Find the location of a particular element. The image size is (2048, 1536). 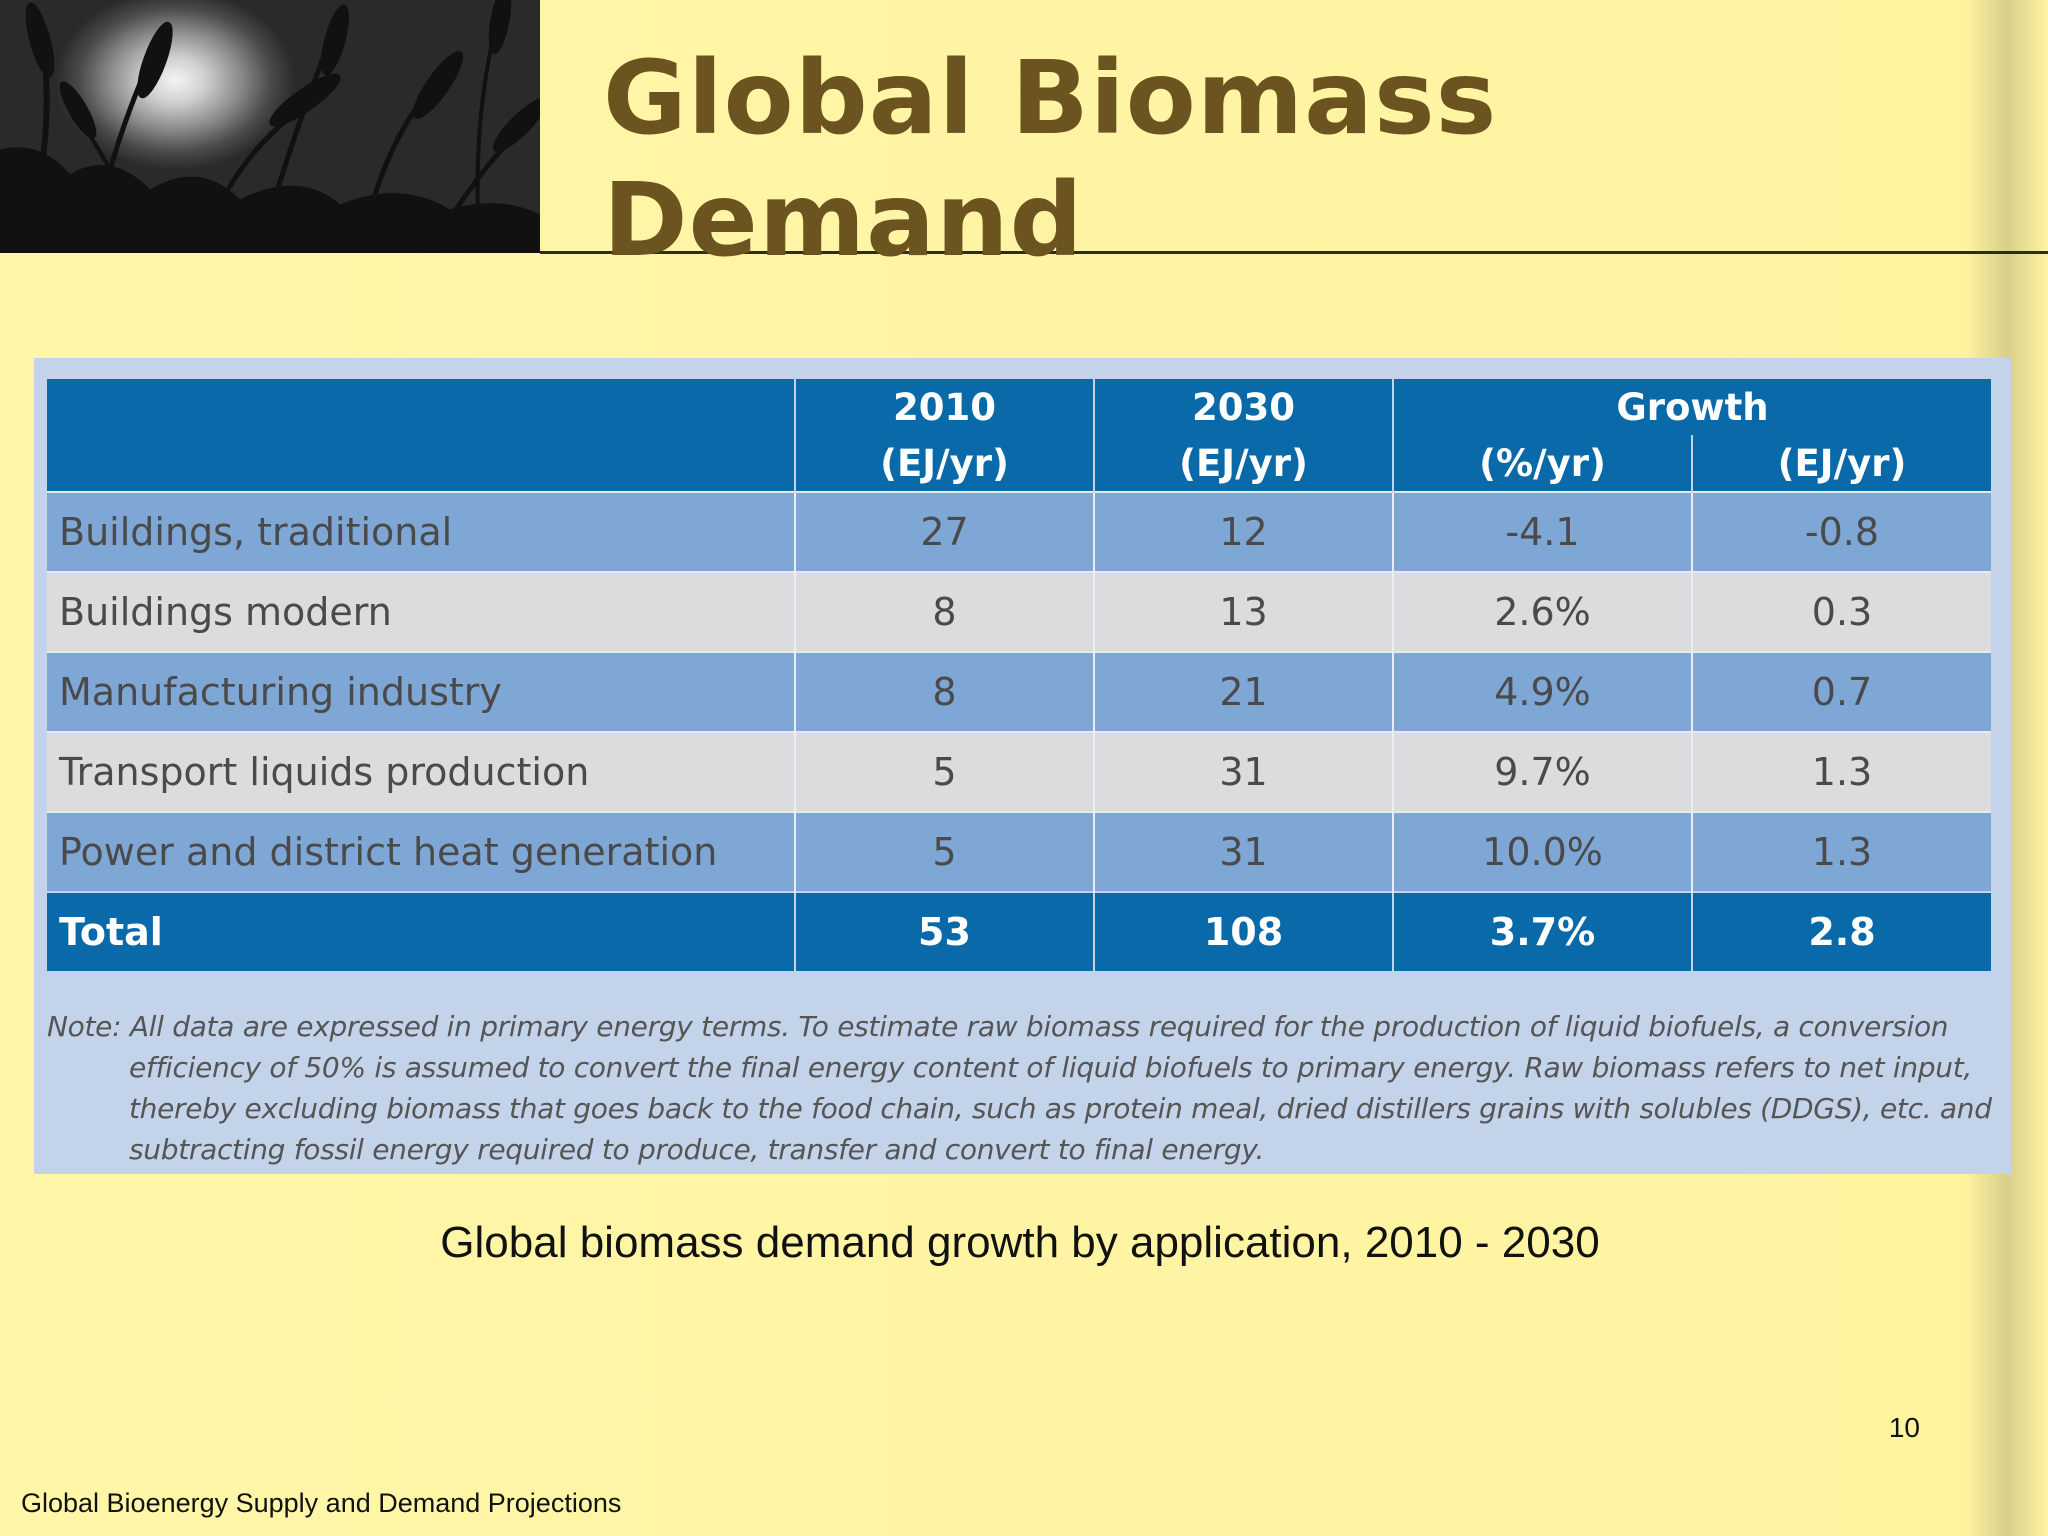

growth-ej: 0.7 is located at coordinates (1841, 691).